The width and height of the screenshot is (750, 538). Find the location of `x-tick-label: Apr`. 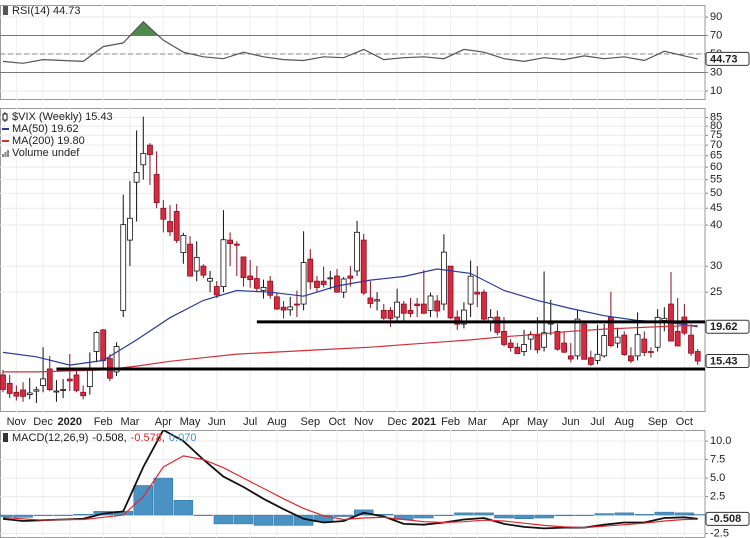

x-tick-label: Apr is located at coordinates (510, 422).